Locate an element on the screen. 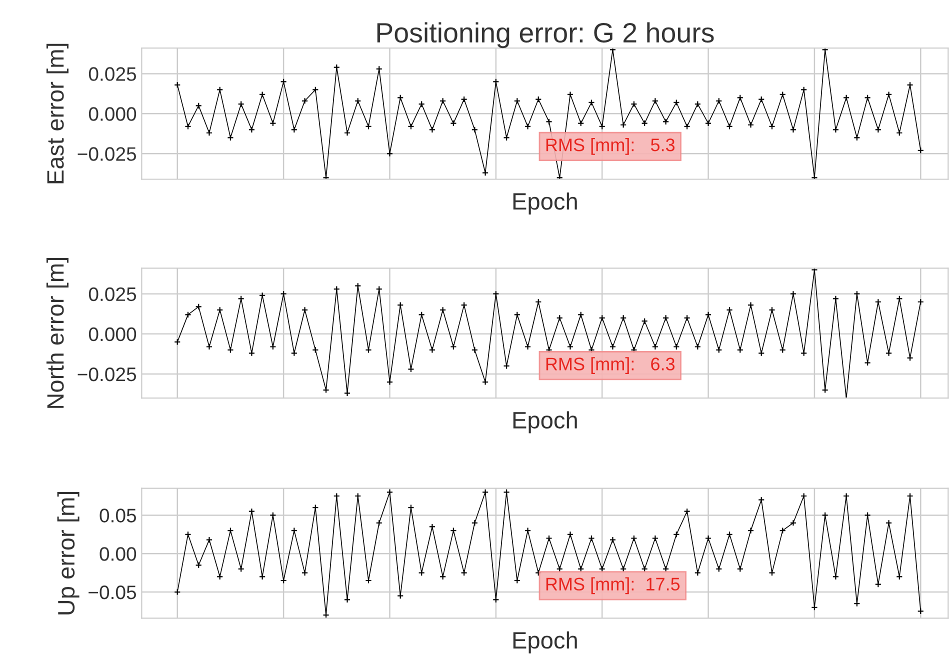 The width and height of the screenshot is (951, 659). annotation: RMS [mm]: 17.5 is located at coordinates (613, 585).